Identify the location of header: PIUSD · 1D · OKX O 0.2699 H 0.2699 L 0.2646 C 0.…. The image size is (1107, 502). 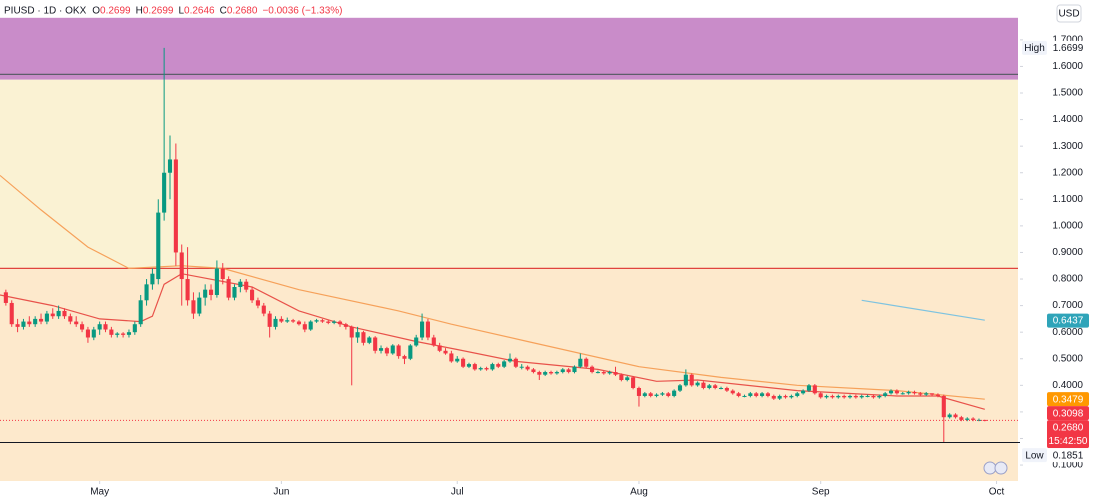
(173, 11).